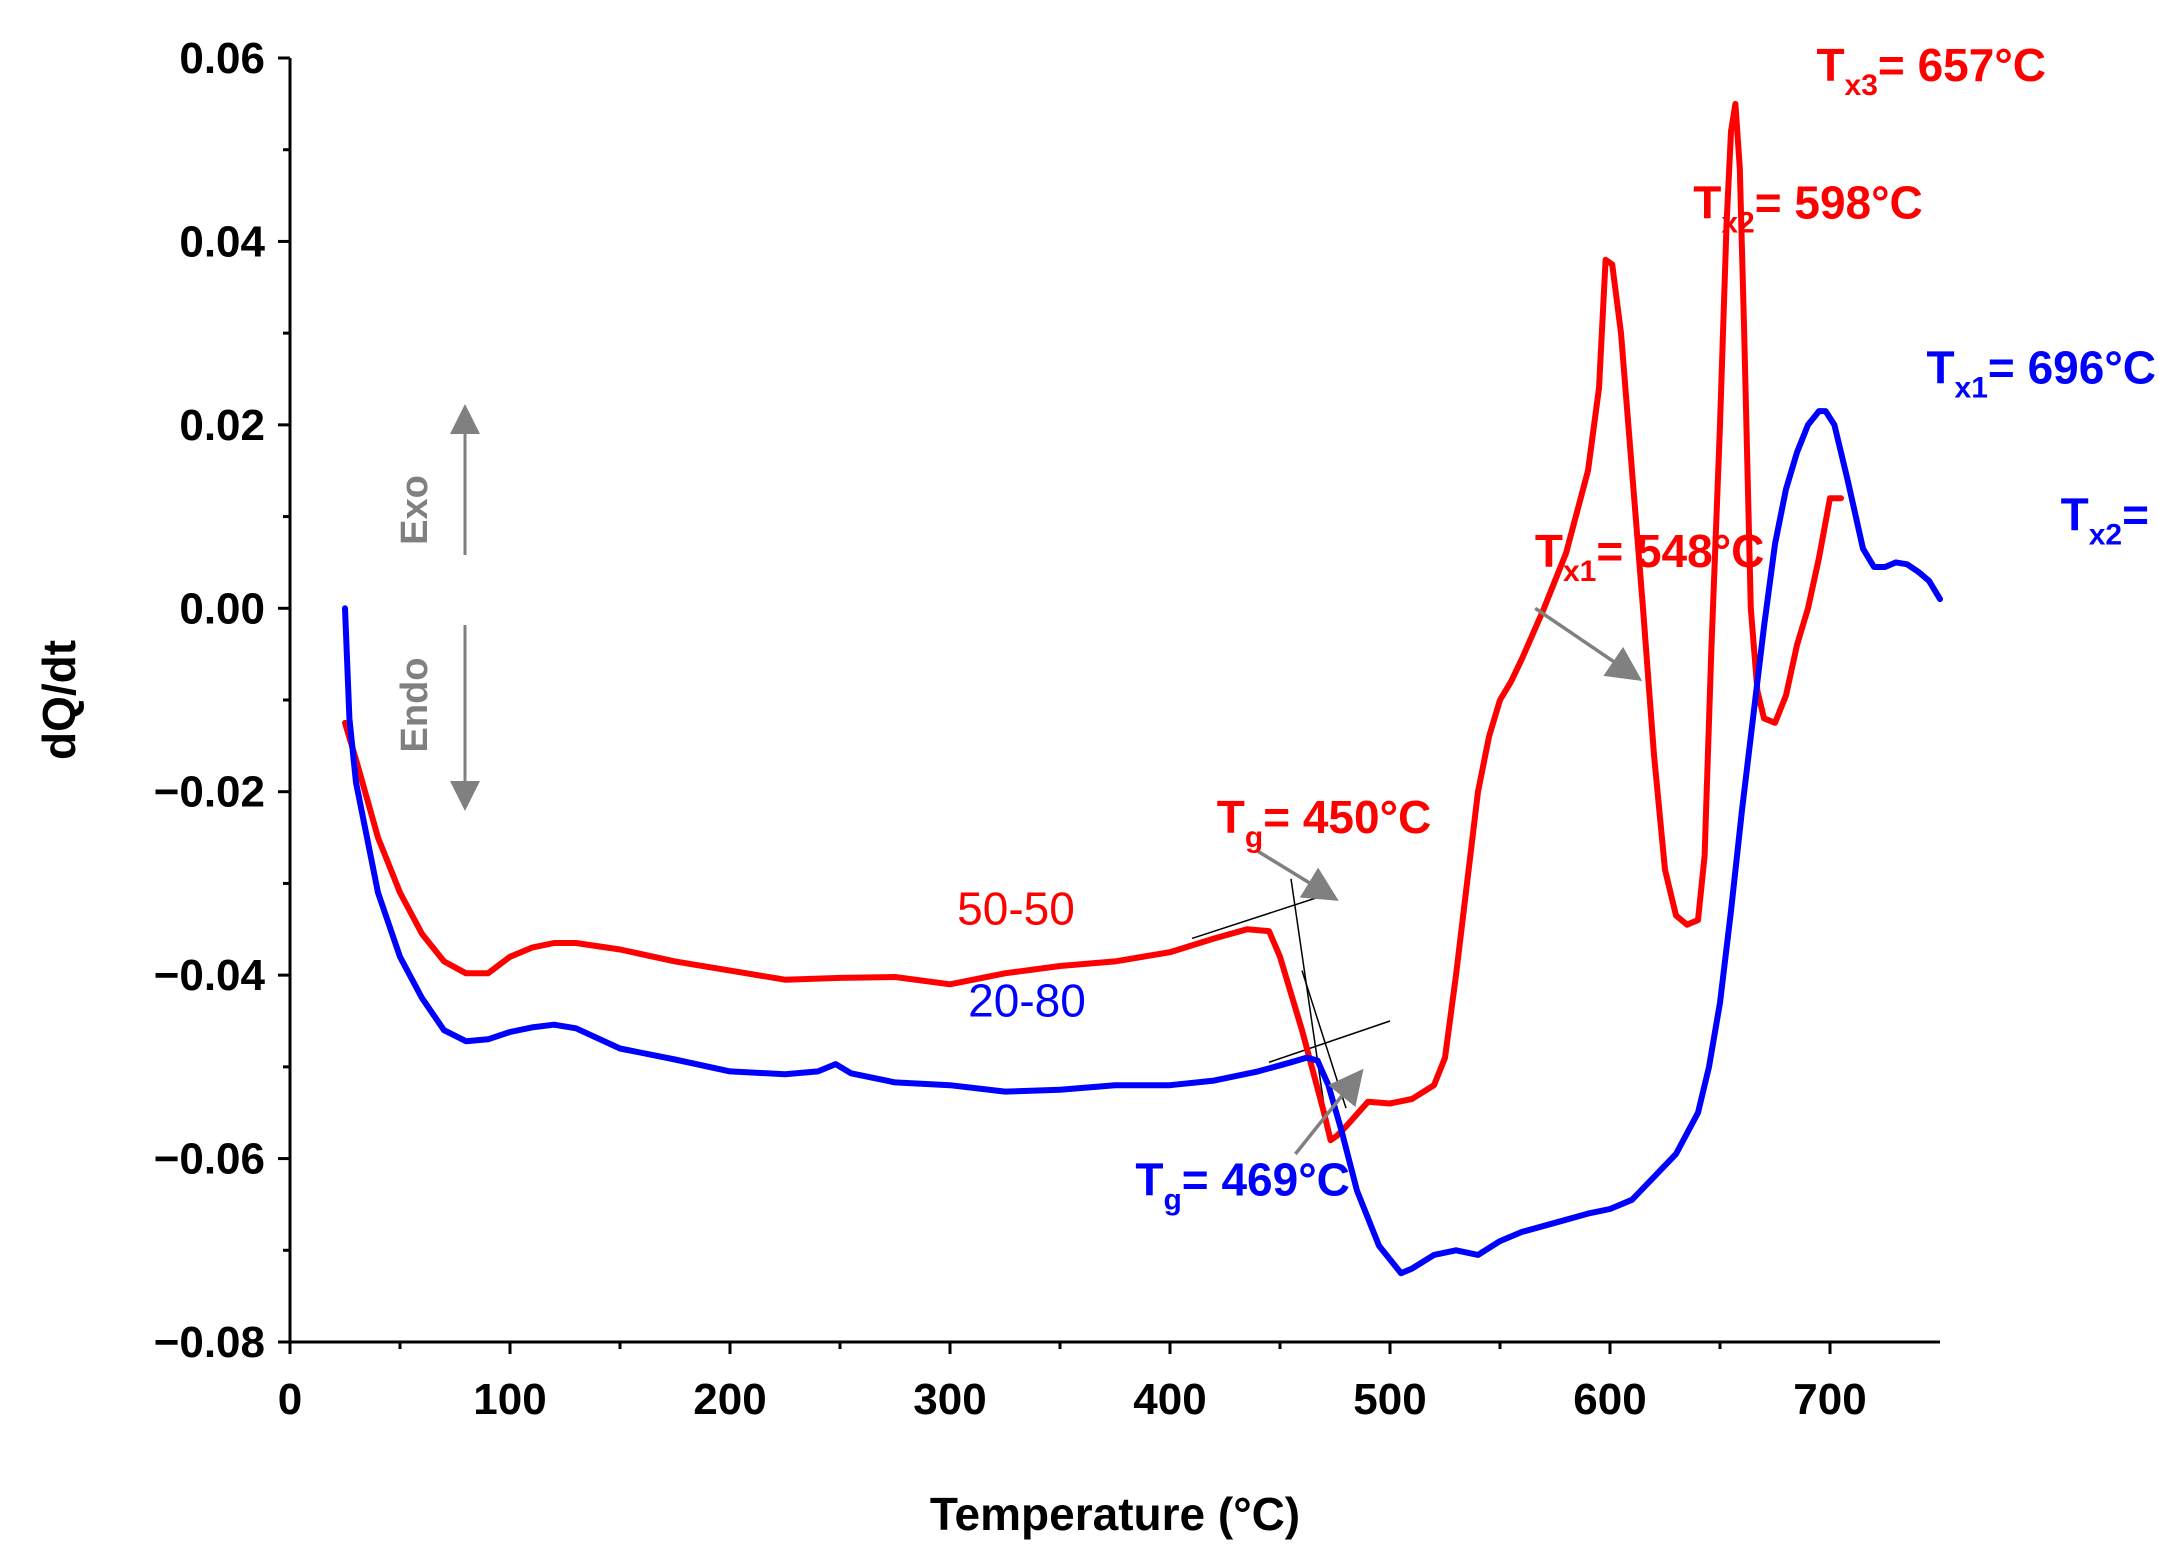 This screenshot has height=1563, width=2159. Describe the element at coordinates (729, 1399) in the screenshot. I see `x-tick-label: 200` at that location.